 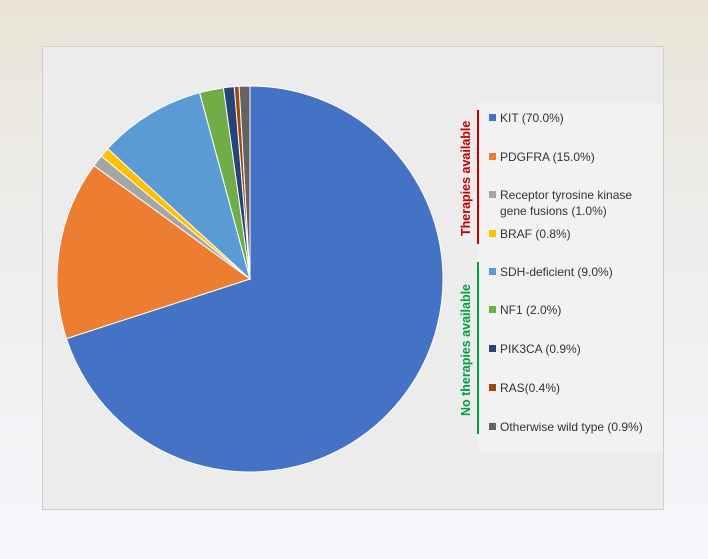 What do you see at coordinates (566, 427) in the screenshot?
I see `legend-item-wild-type: Otherwise wild type (0.9%)` at bounding box center [566, 427].